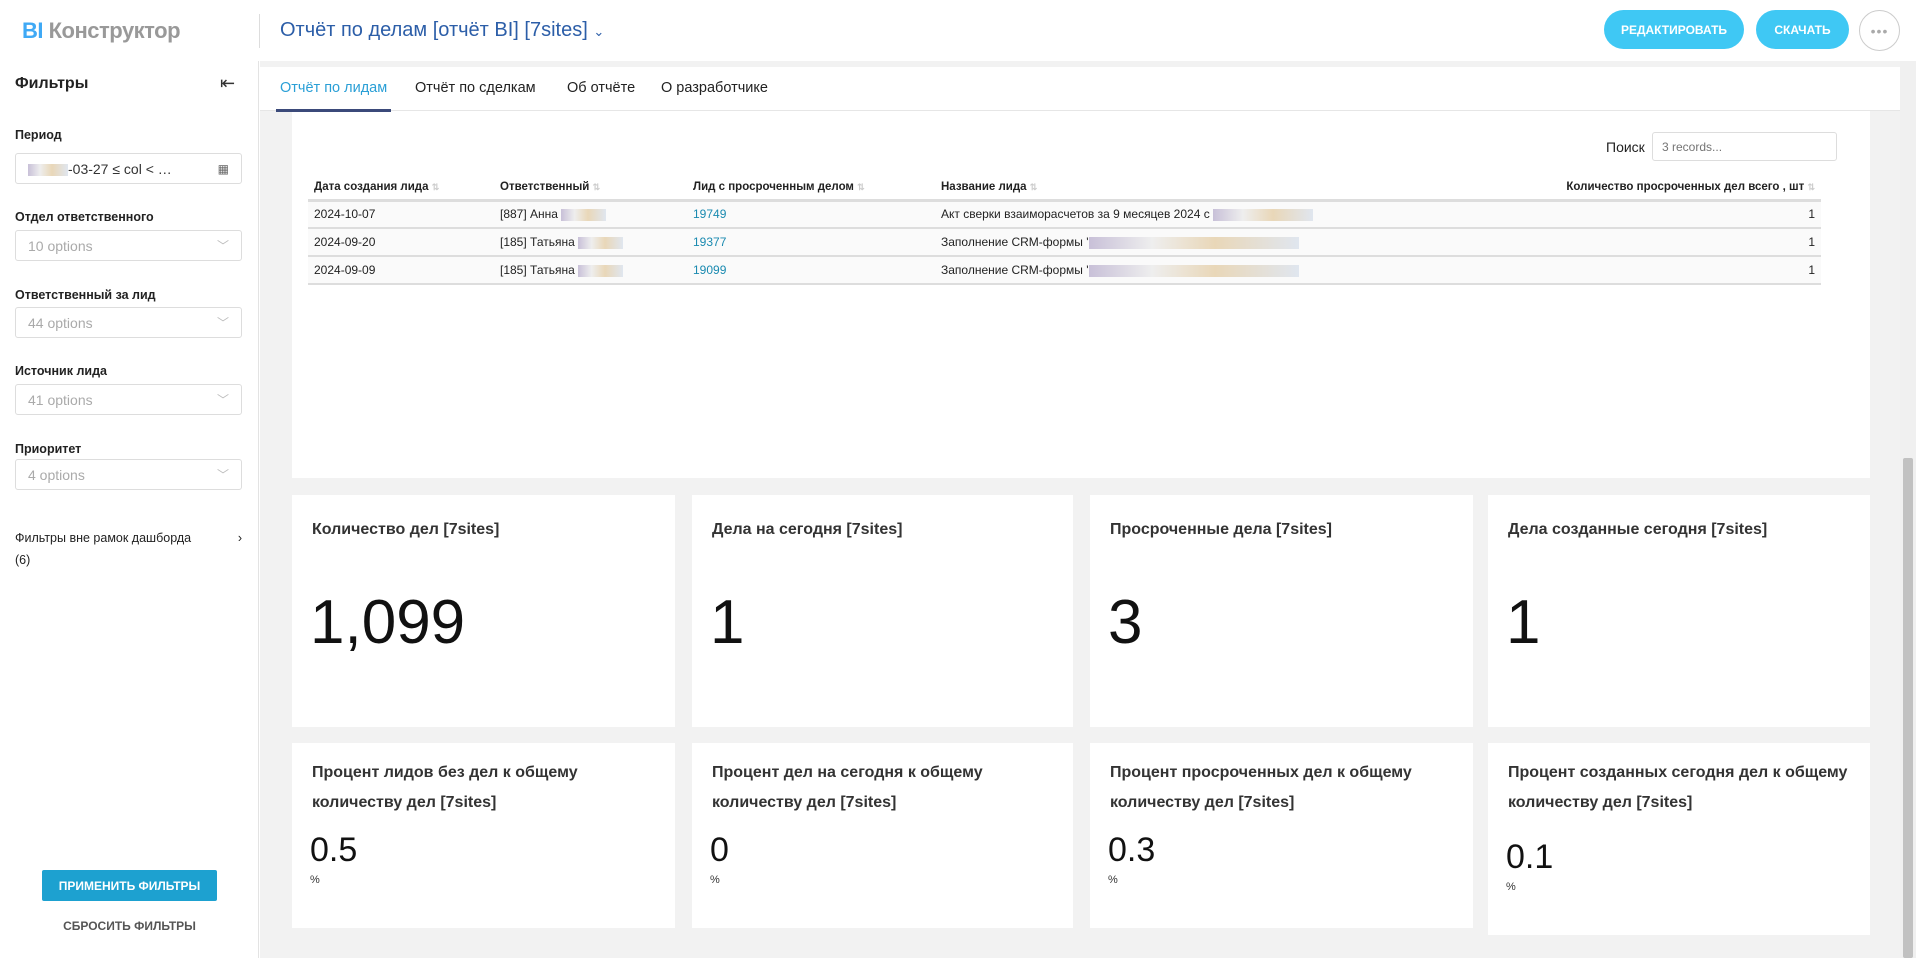 This screenshot has width=1916, height=958. I want to click on kpi-value: 3, so click(1125, 622).